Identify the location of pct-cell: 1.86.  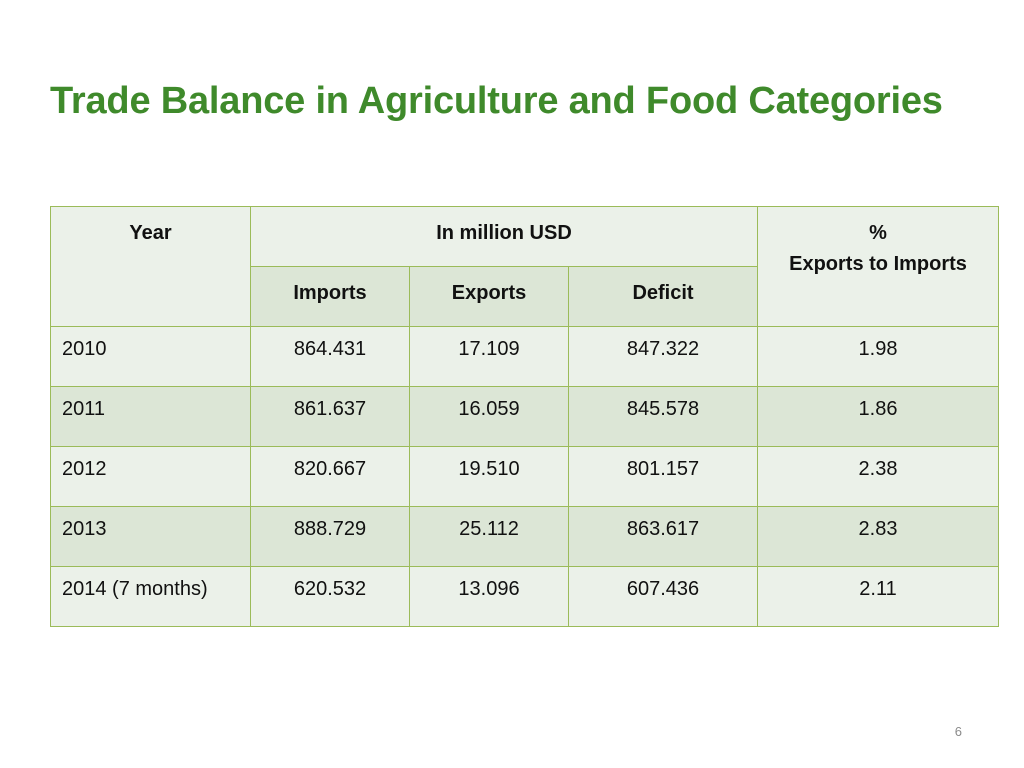
(878, 416).